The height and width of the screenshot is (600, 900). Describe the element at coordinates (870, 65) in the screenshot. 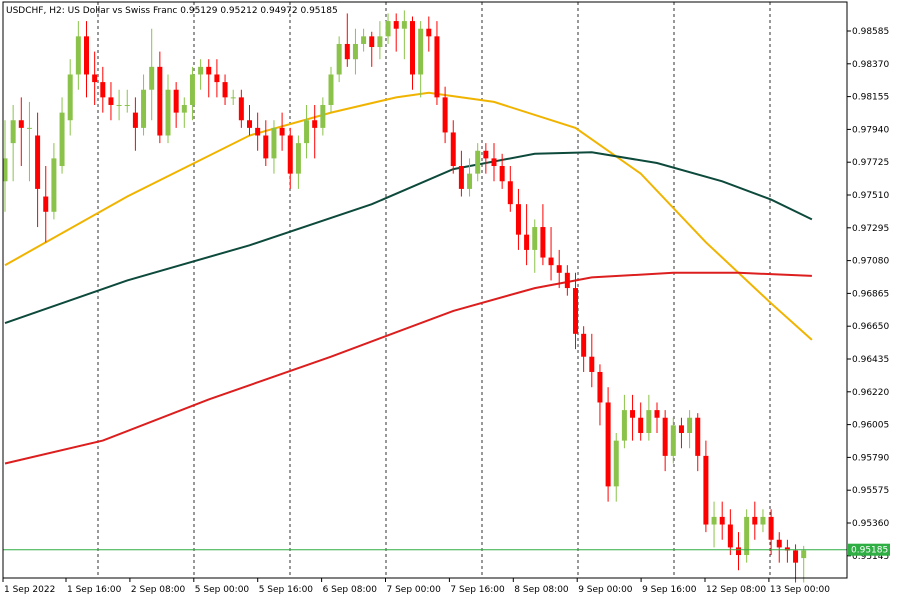

I see `y-tick-label: 0.98370` at that location.